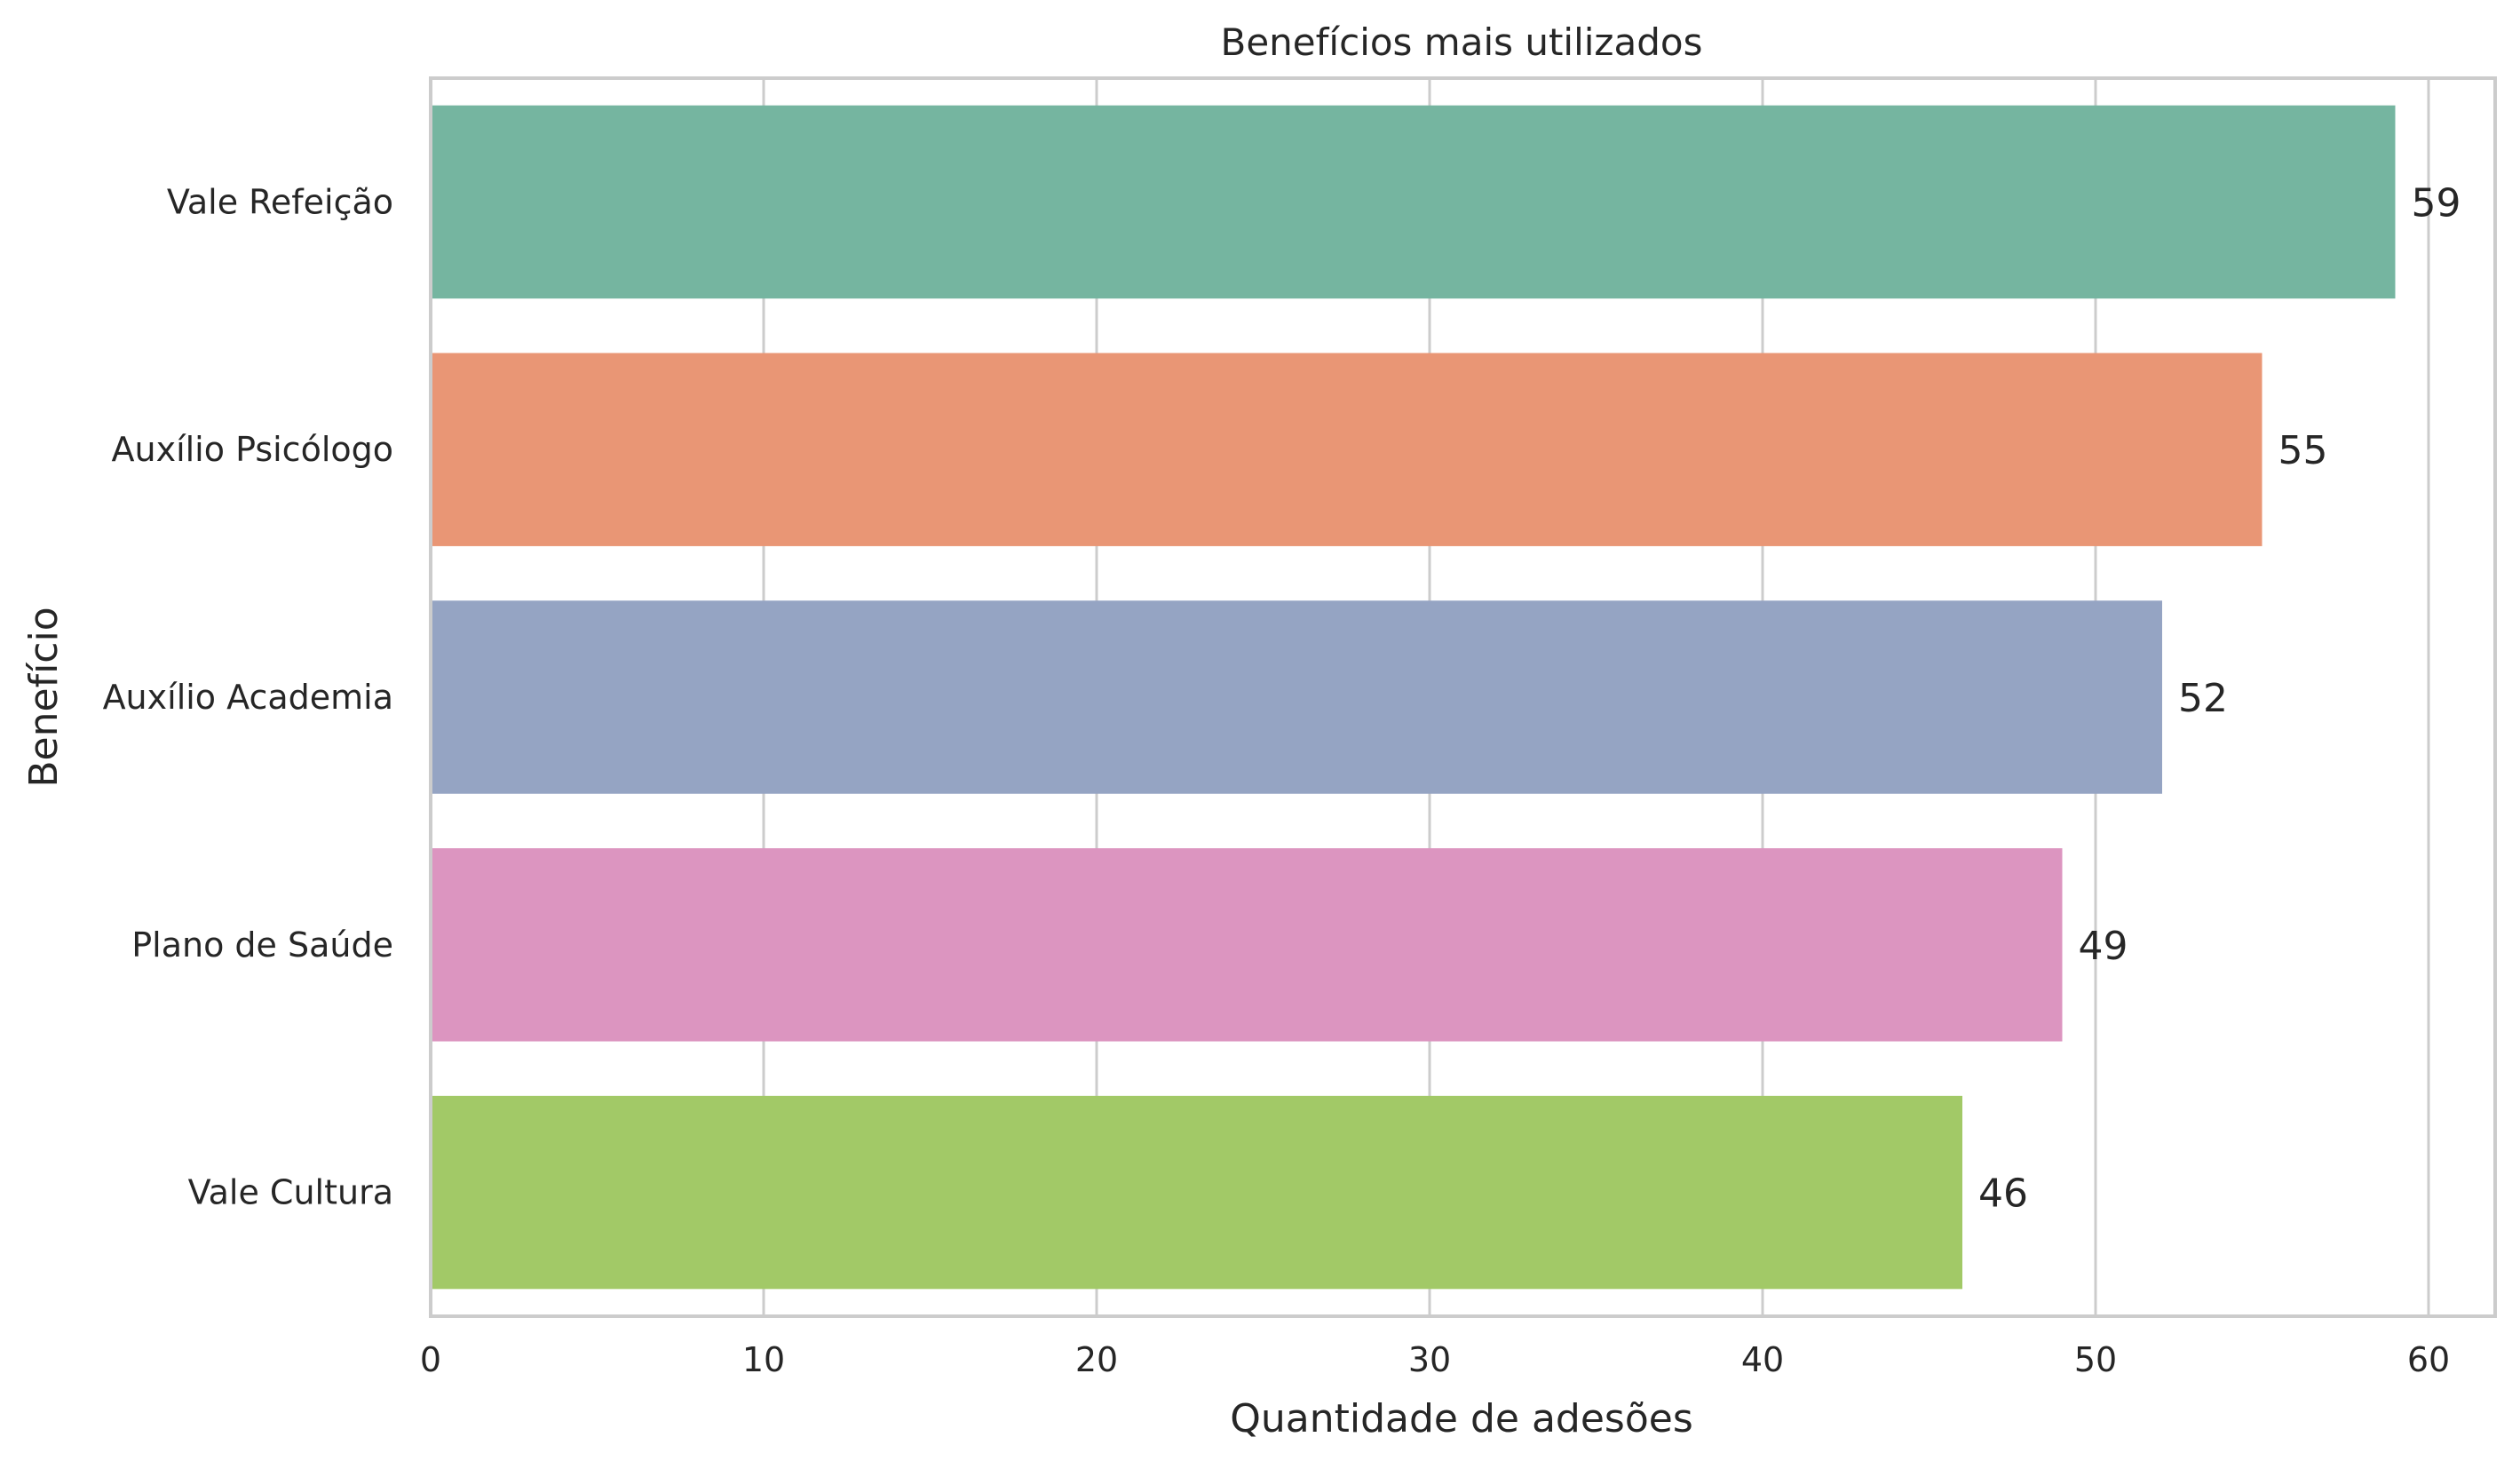 This screenshot has width=2520, height=1469. What do you see at coordinates (44, 697) in the screenshot?
I see `y-axis-title: Benefício` at bounding box center [44, 697].